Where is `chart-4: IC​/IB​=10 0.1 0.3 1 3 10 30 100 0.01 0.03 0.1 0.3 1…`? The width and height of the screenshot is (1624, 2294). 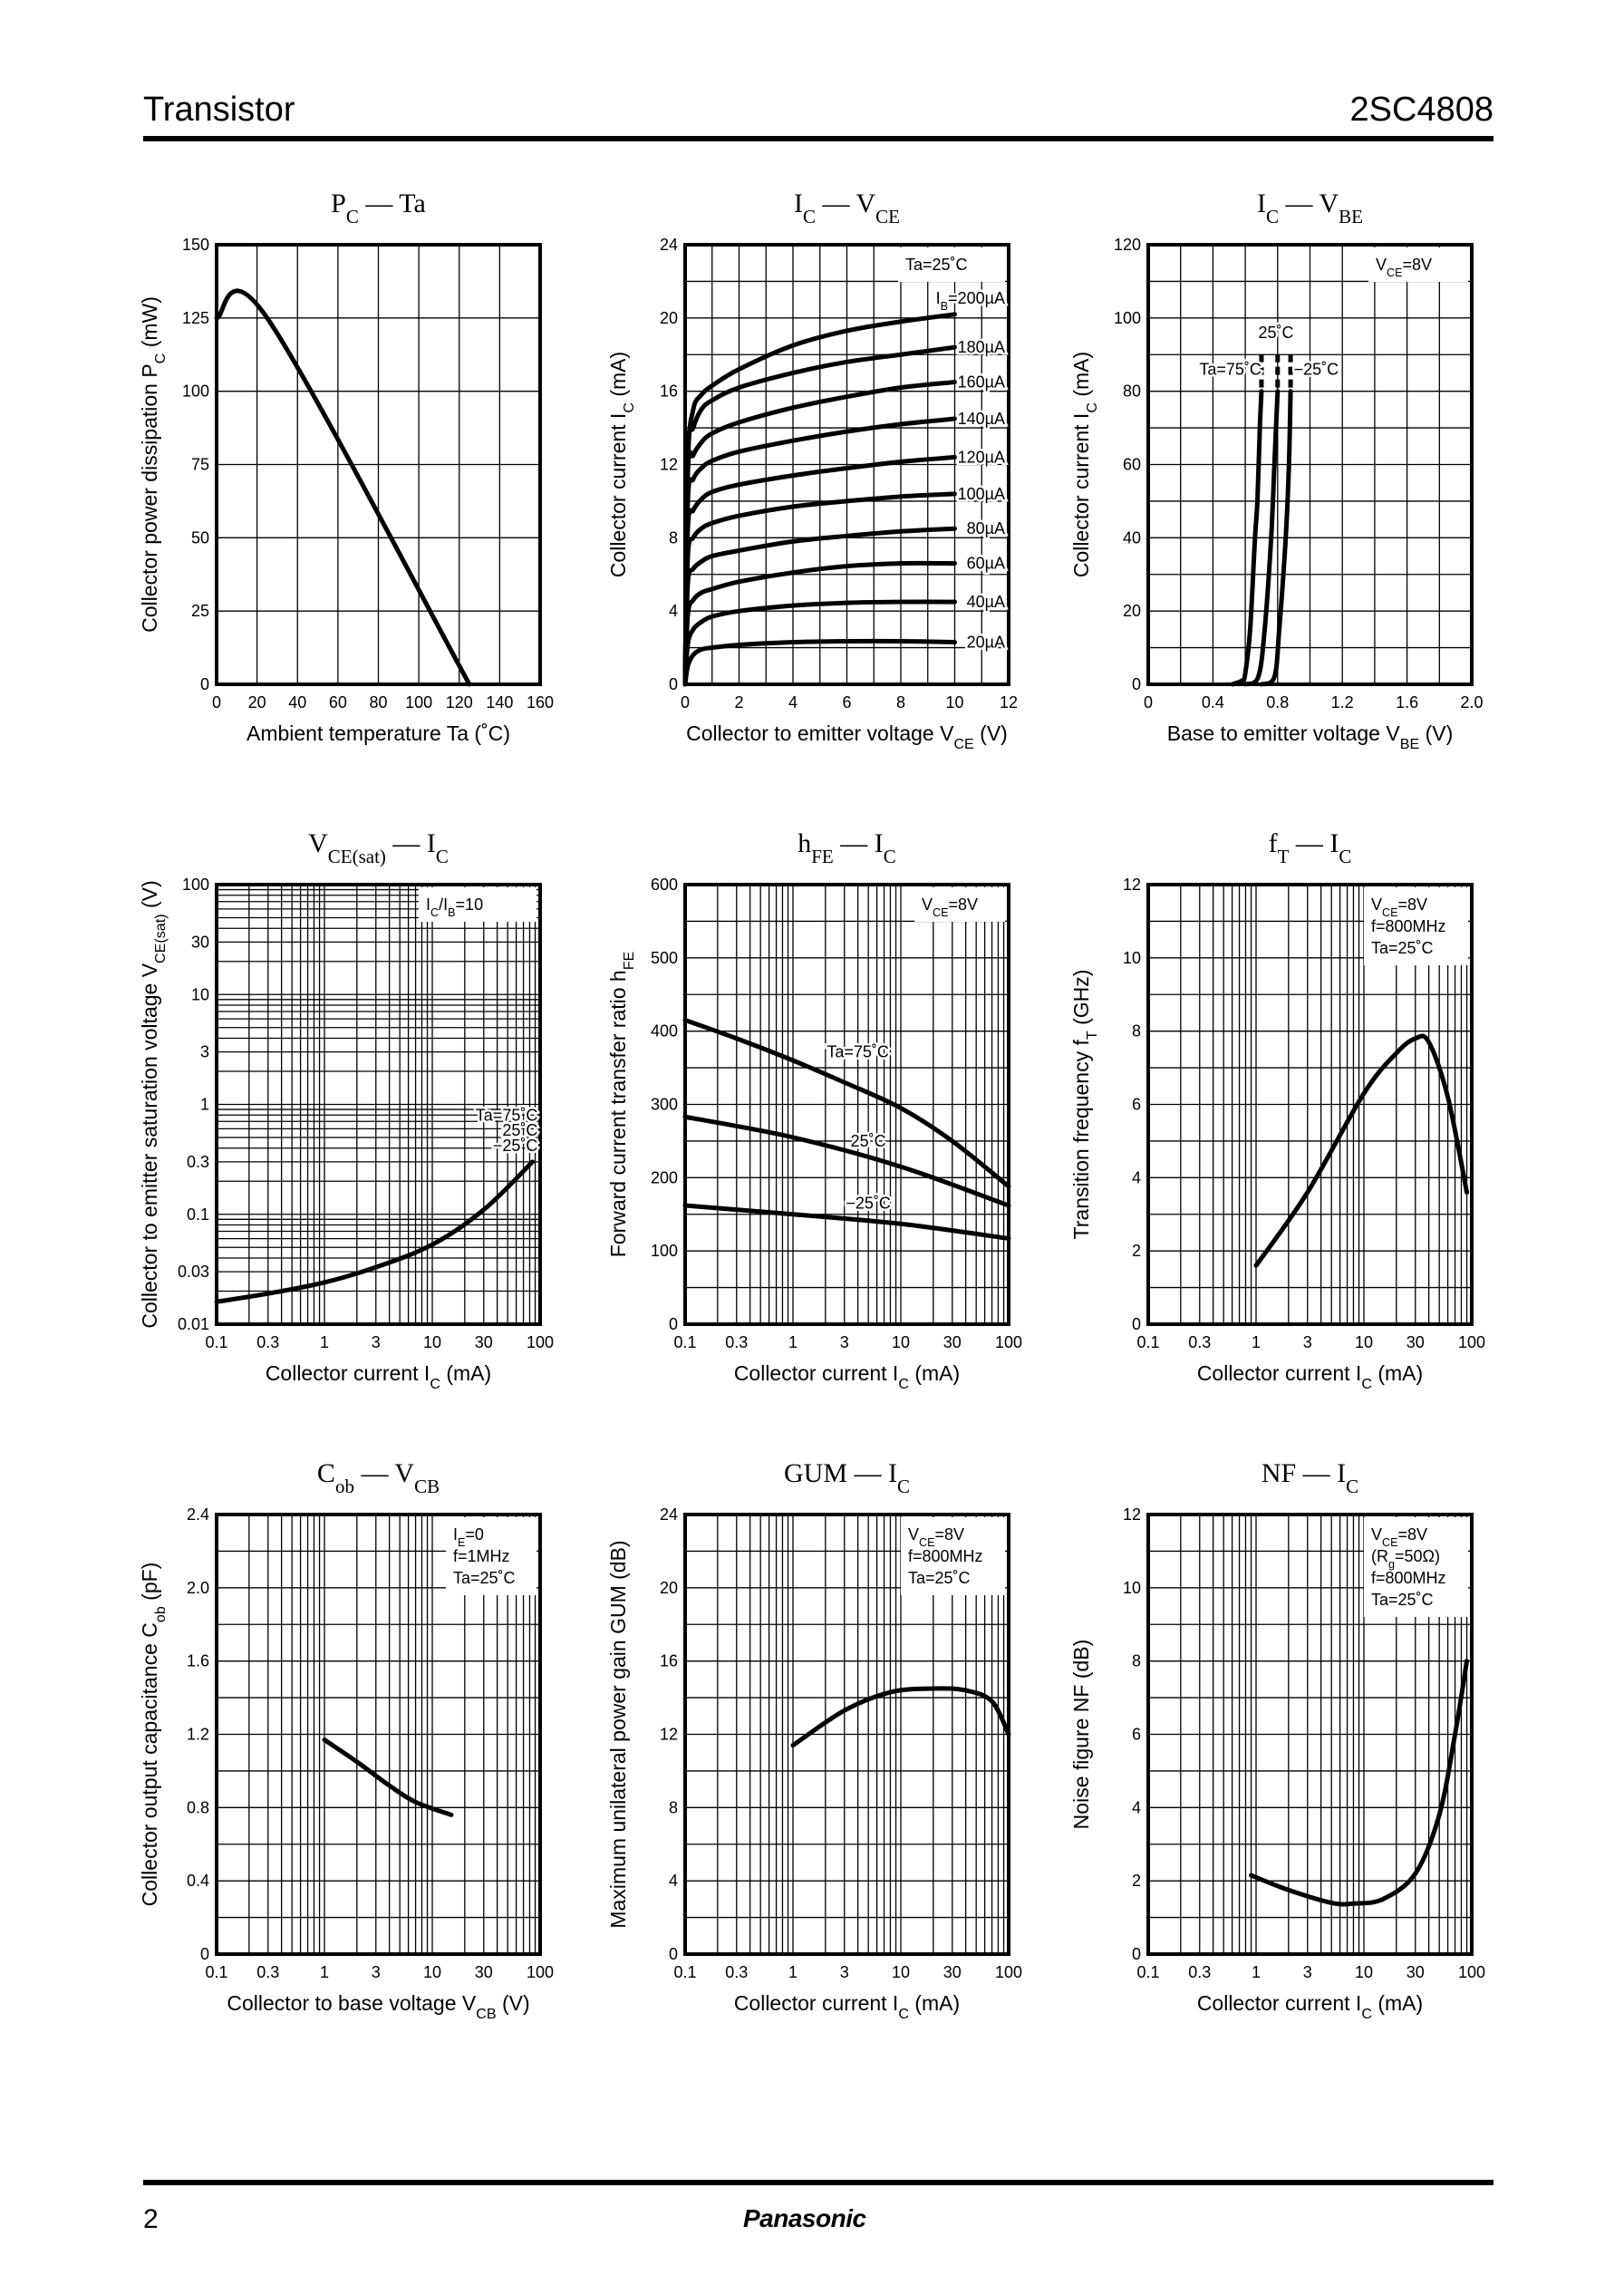
chart-4: IC​/IB​=10 0.1 0.3 1 3 10 30 100 0.01 0.03 0.1 0.3 1… is located at coordinates (346, 1110).